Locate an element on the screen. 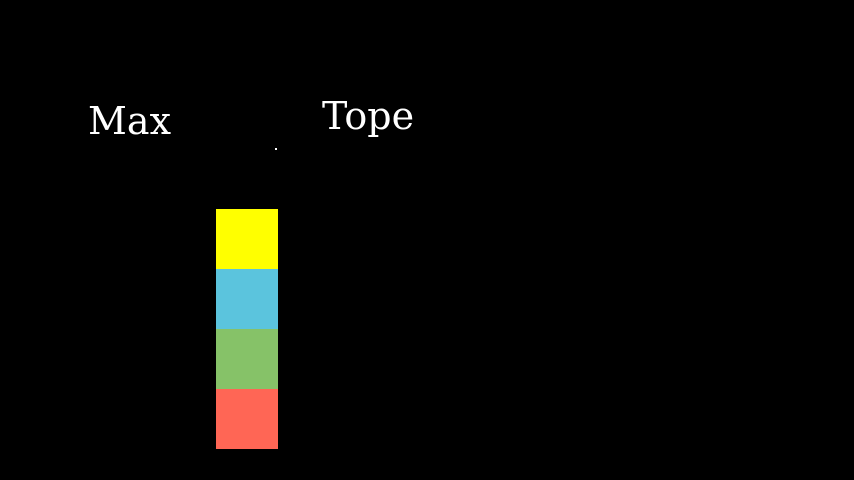 This screenshot has height=480, width=854. stack-block-yellow is located at coordinates (247, 239).